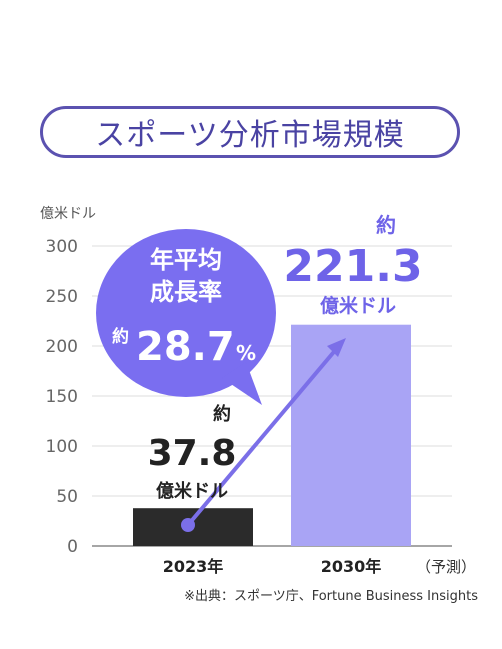 The height and width of the screenshot is (649, 502). Describe the element at coordinates (62, 297) in the screenshot. I see `y-tick-label: 250` at that location.